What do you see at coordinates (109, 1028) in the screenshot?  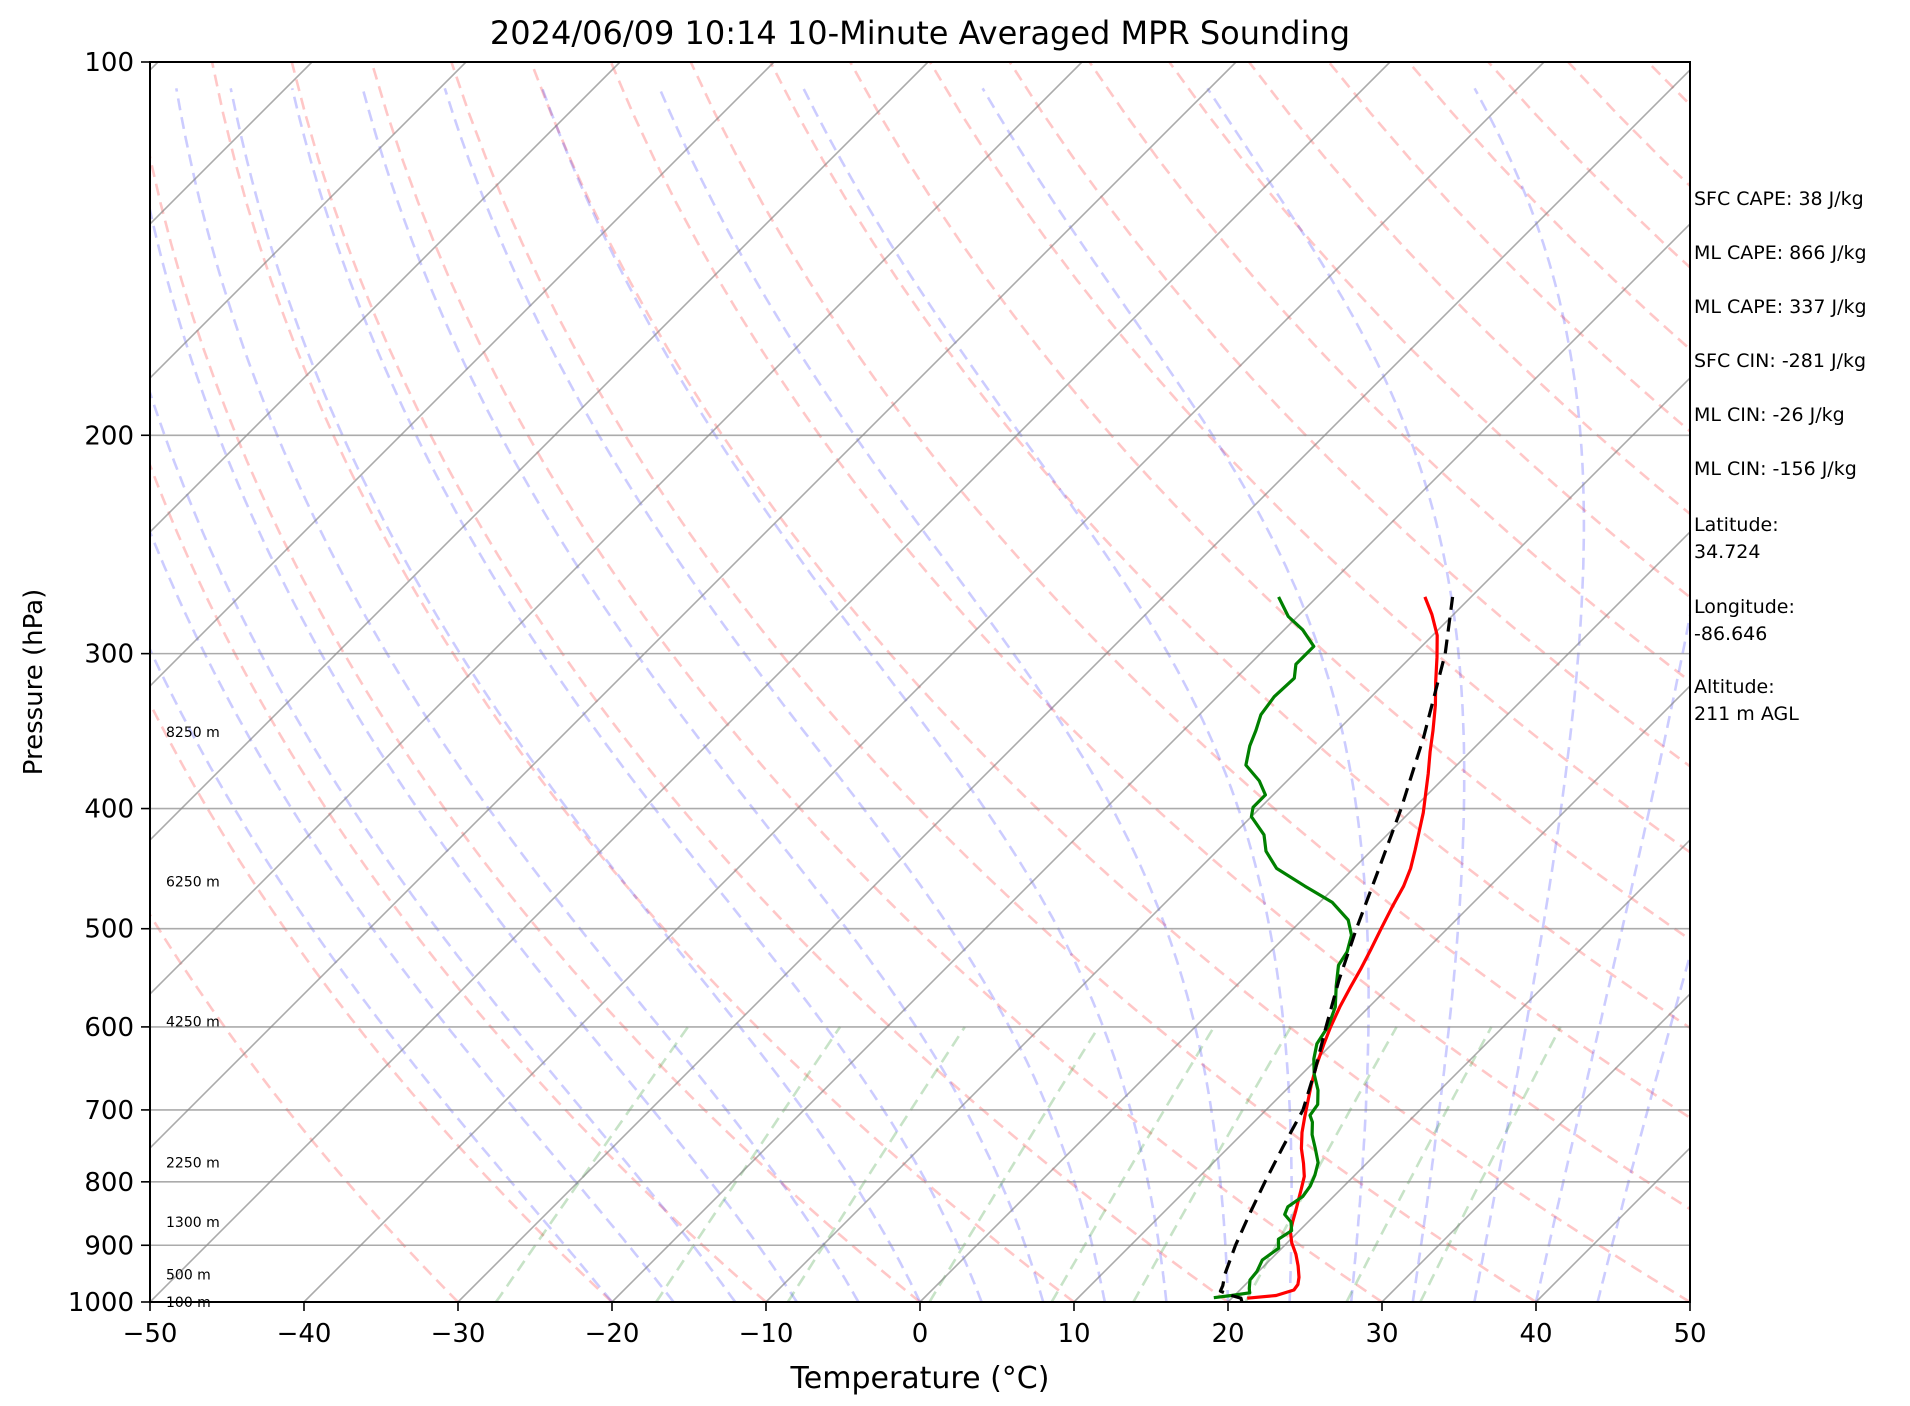 I see `y-tick-label: 600` at bounding box center [109, 1028].